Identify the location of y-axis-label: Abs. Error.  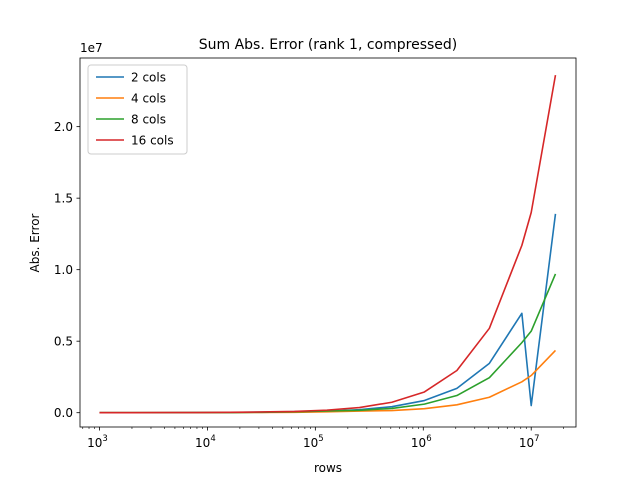
(35, 242).